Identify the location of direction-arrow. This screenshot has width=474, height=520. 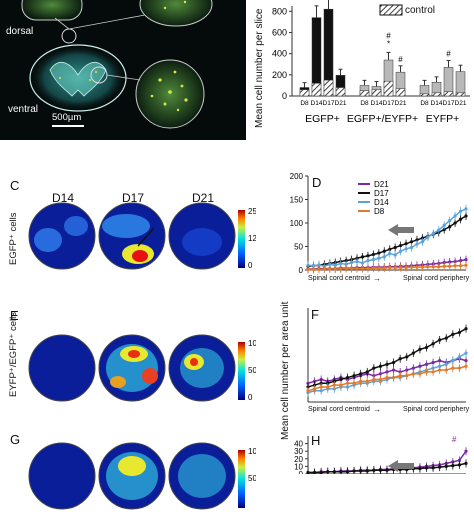
(401, 230).